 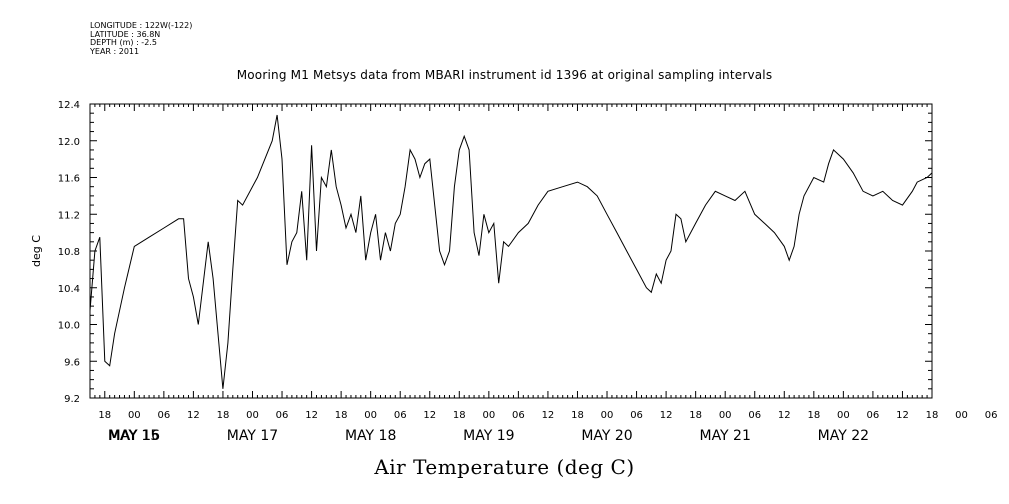 What do you see at coordinates (125, 34) in the screenshot?
I see `latitude-line: LATITUDE : 36.8N` at bounding box center [125, 34].